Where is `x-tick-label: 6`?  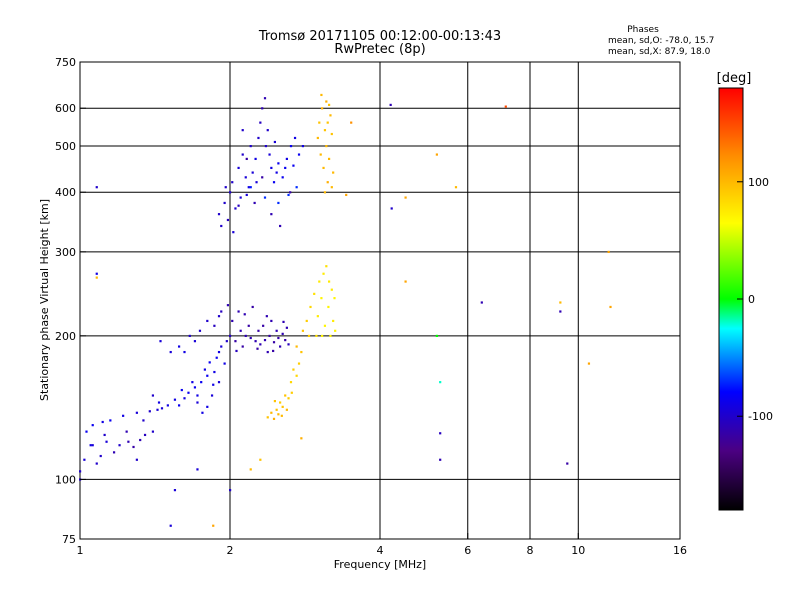 x-tick-label: 6 is located at coordinates (467, 550).